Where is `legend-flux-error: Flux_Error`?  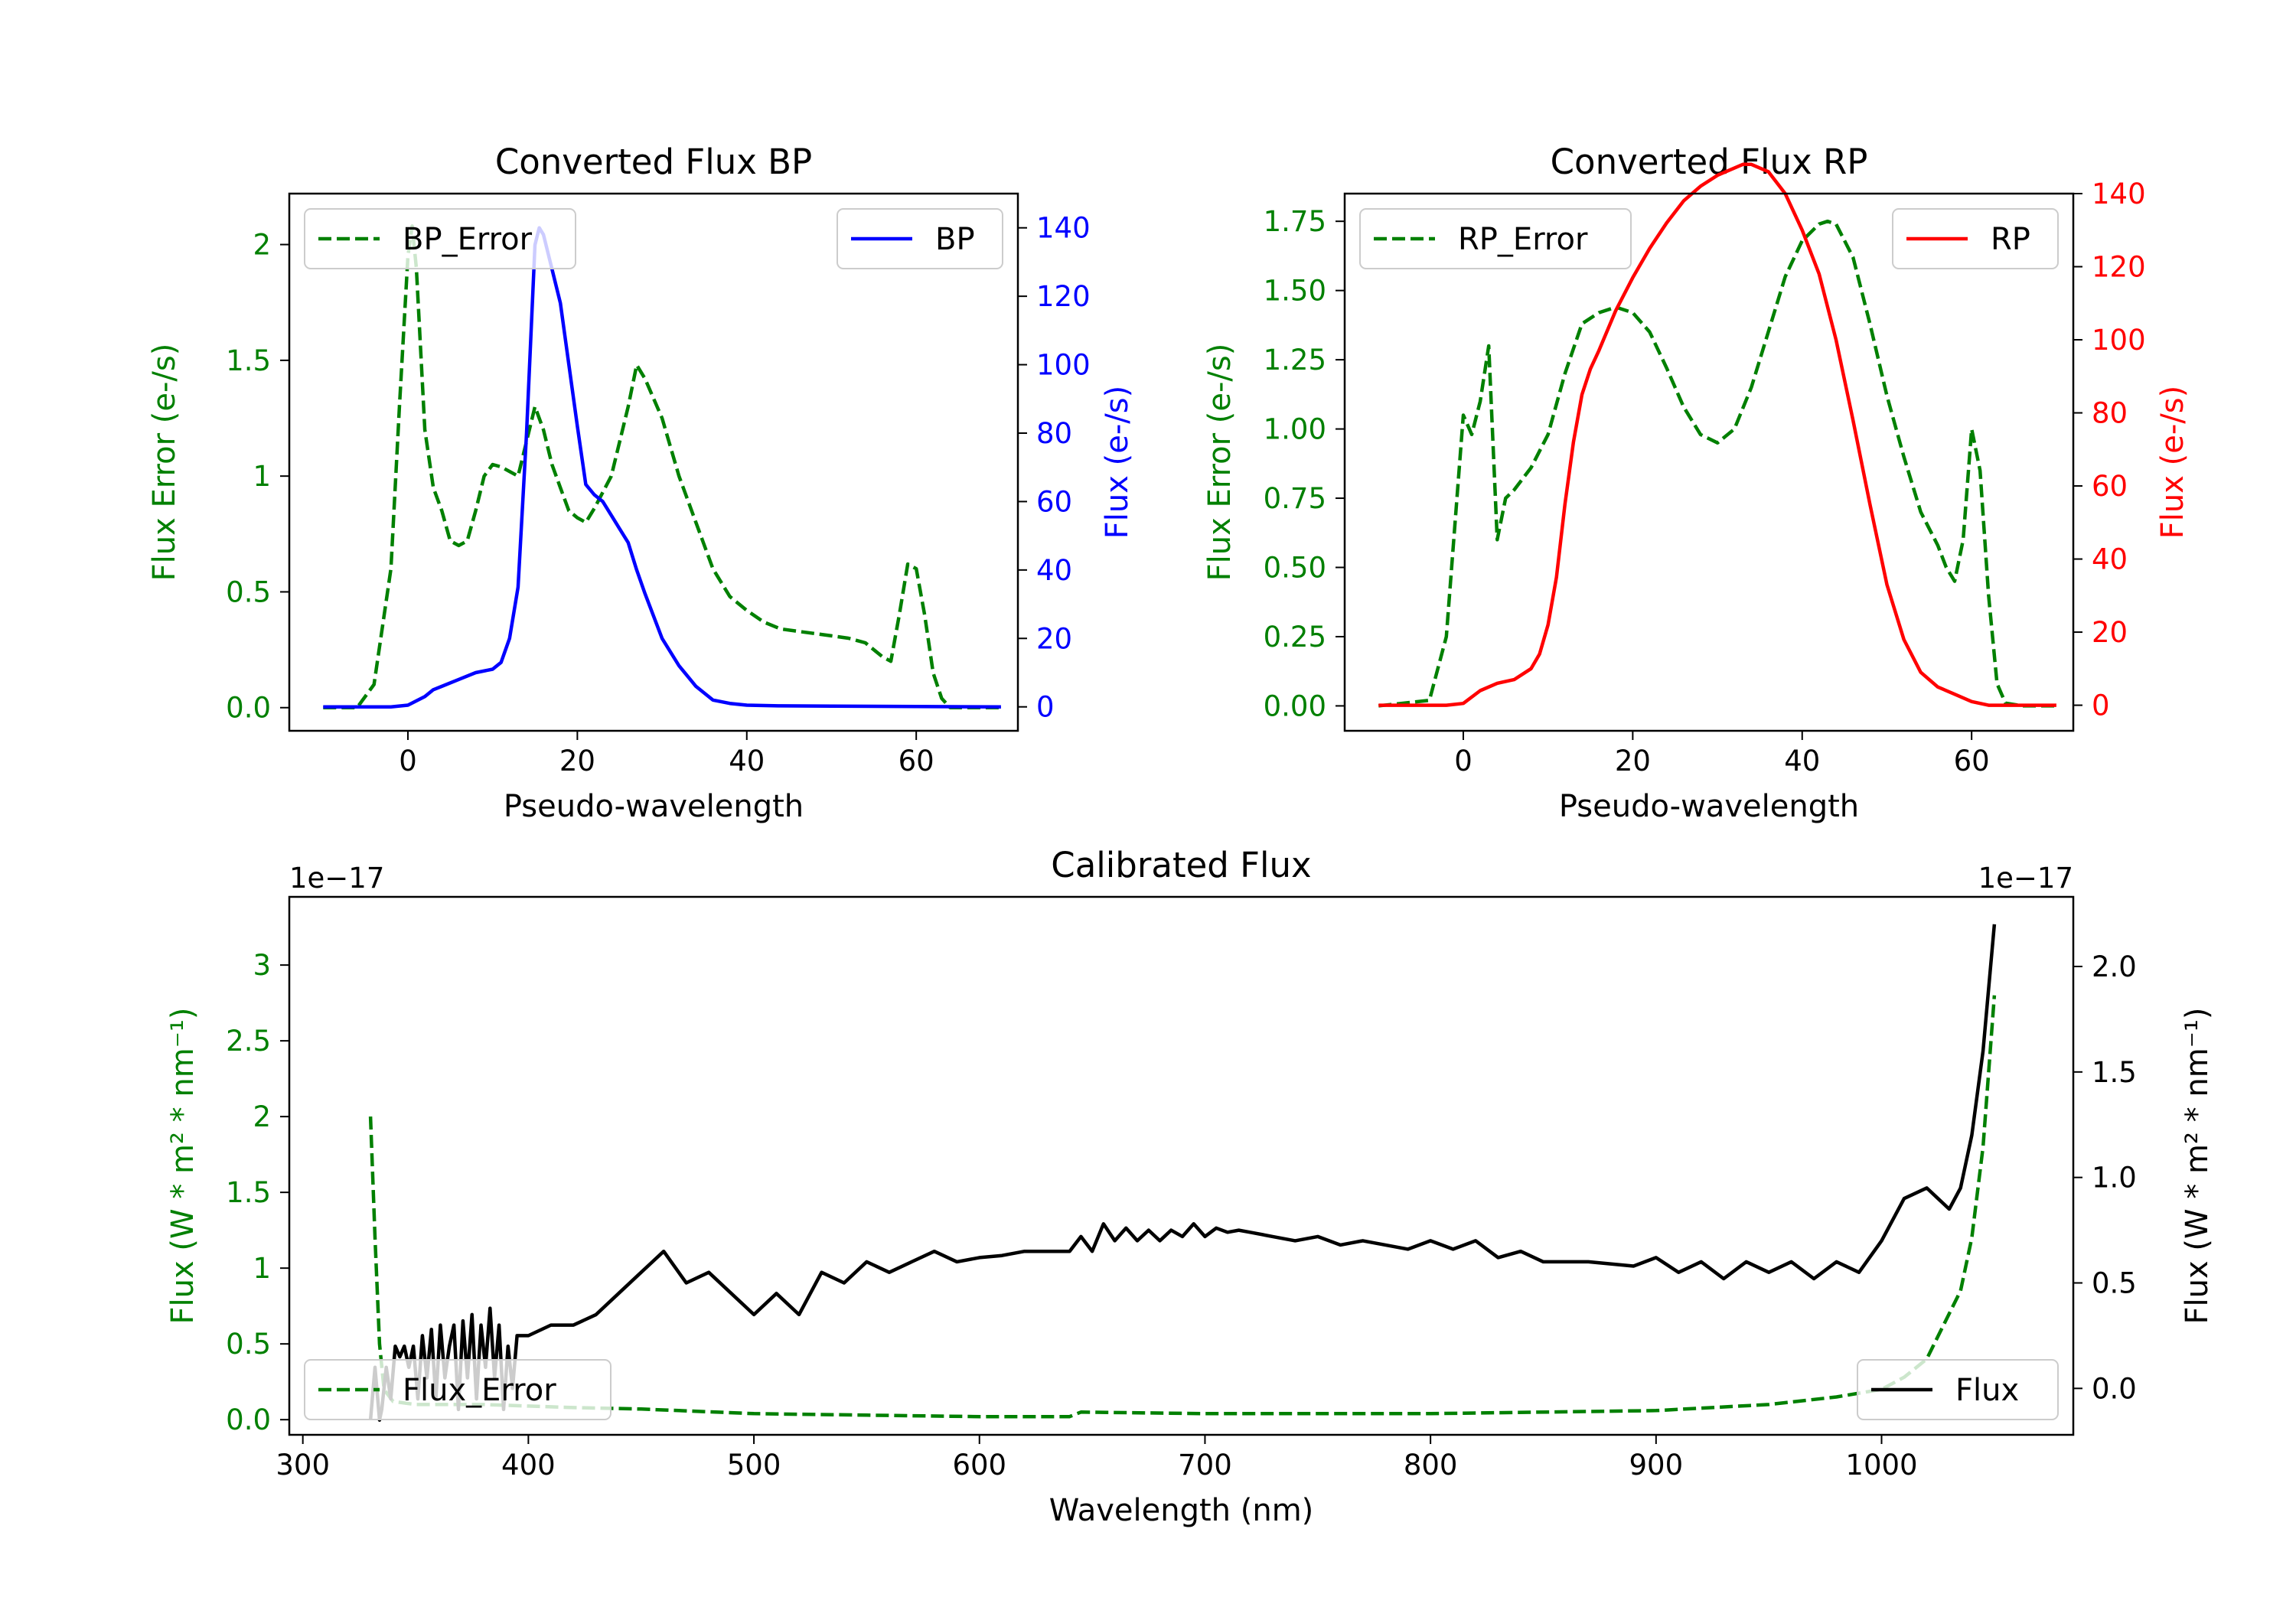
legend-flux-error: Flux_Error is located at coordinates (458, 1389).